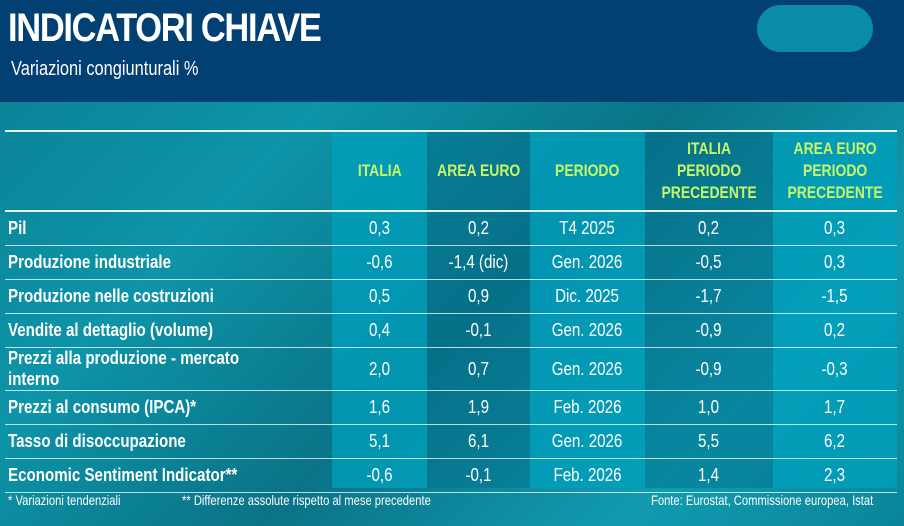 This screenshot has width=904, height=526. I want to click on table-cell: 5,1, so click(379, 441).